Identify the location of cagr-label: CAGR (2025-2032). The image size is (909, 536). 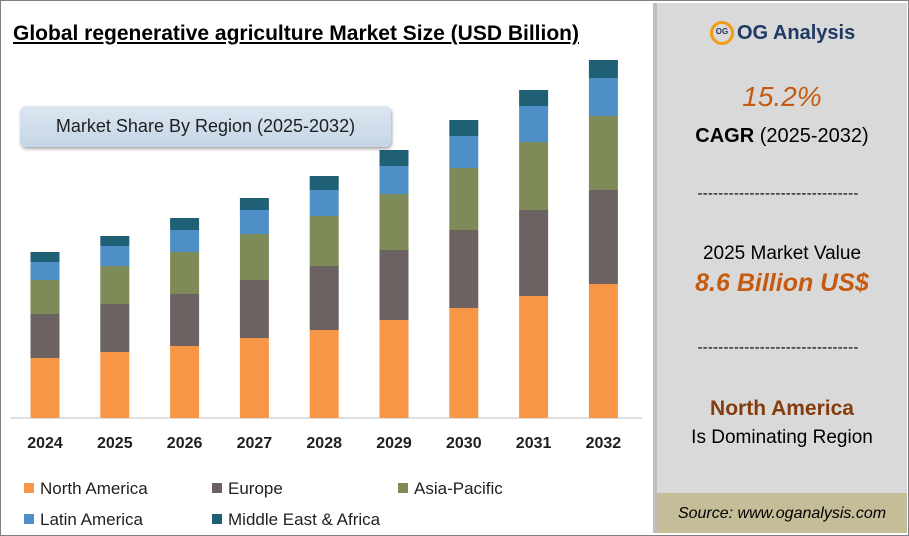
(782, 136).